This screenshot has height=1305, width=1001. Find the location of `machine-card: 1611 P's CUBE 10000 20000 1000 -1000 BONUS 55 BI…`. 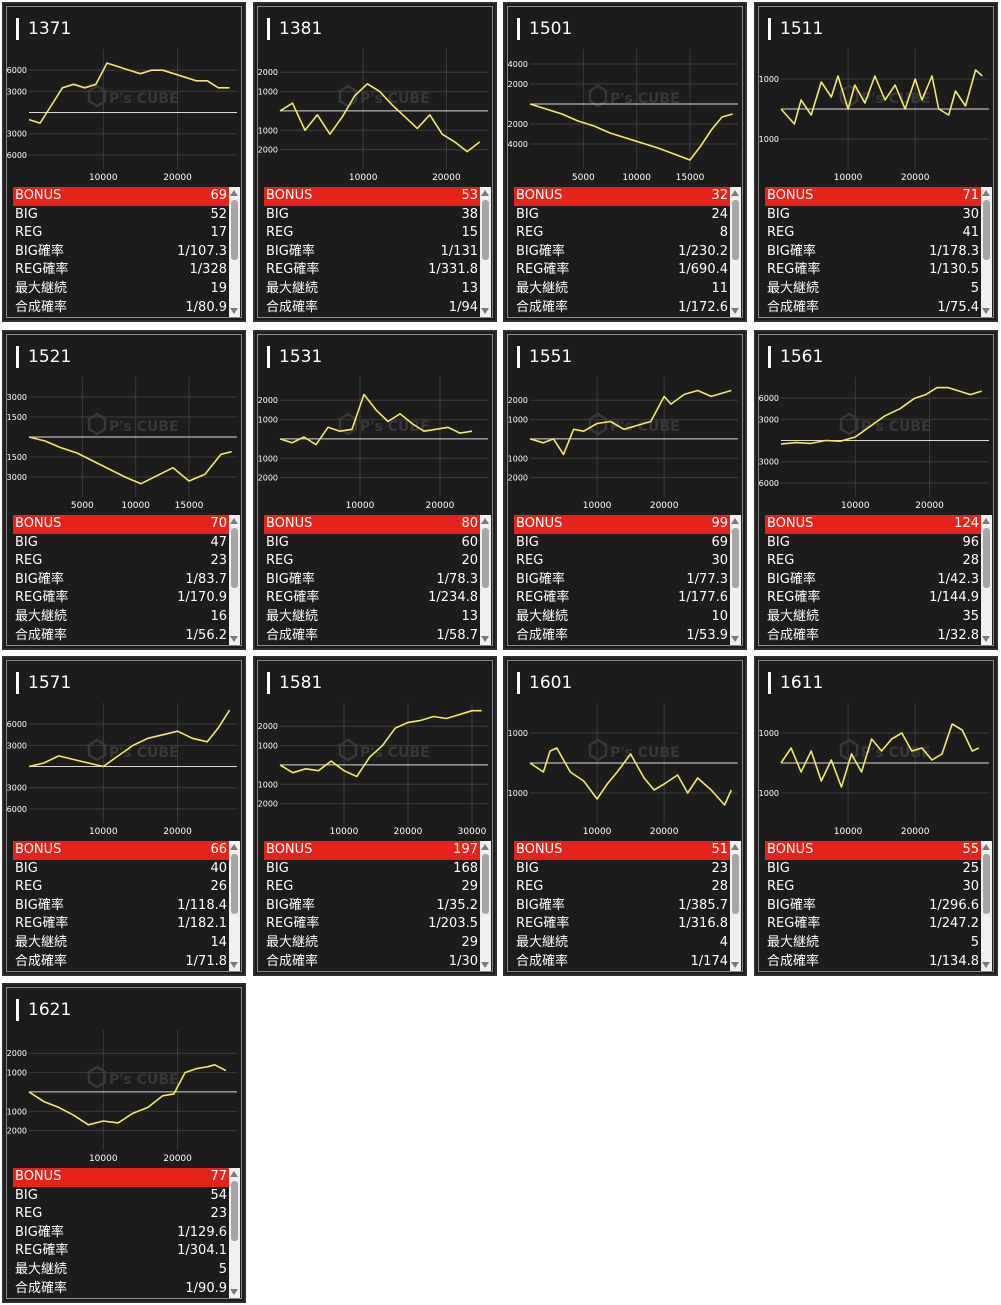

machine-card: 1611 P's CUBE 10000 20000 1000 -1000 BONUS 55 BI… is located at coordinates (876, 816).